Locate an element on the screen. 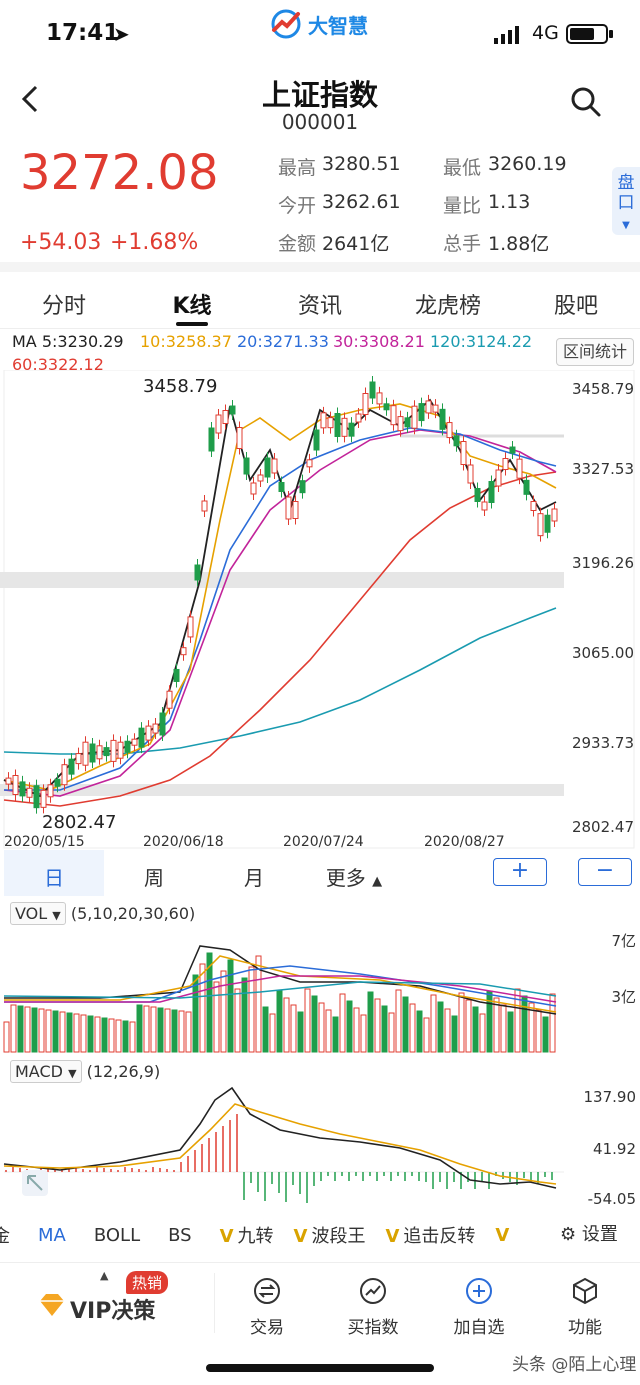  search-icon is located at coordinates (586, 102).